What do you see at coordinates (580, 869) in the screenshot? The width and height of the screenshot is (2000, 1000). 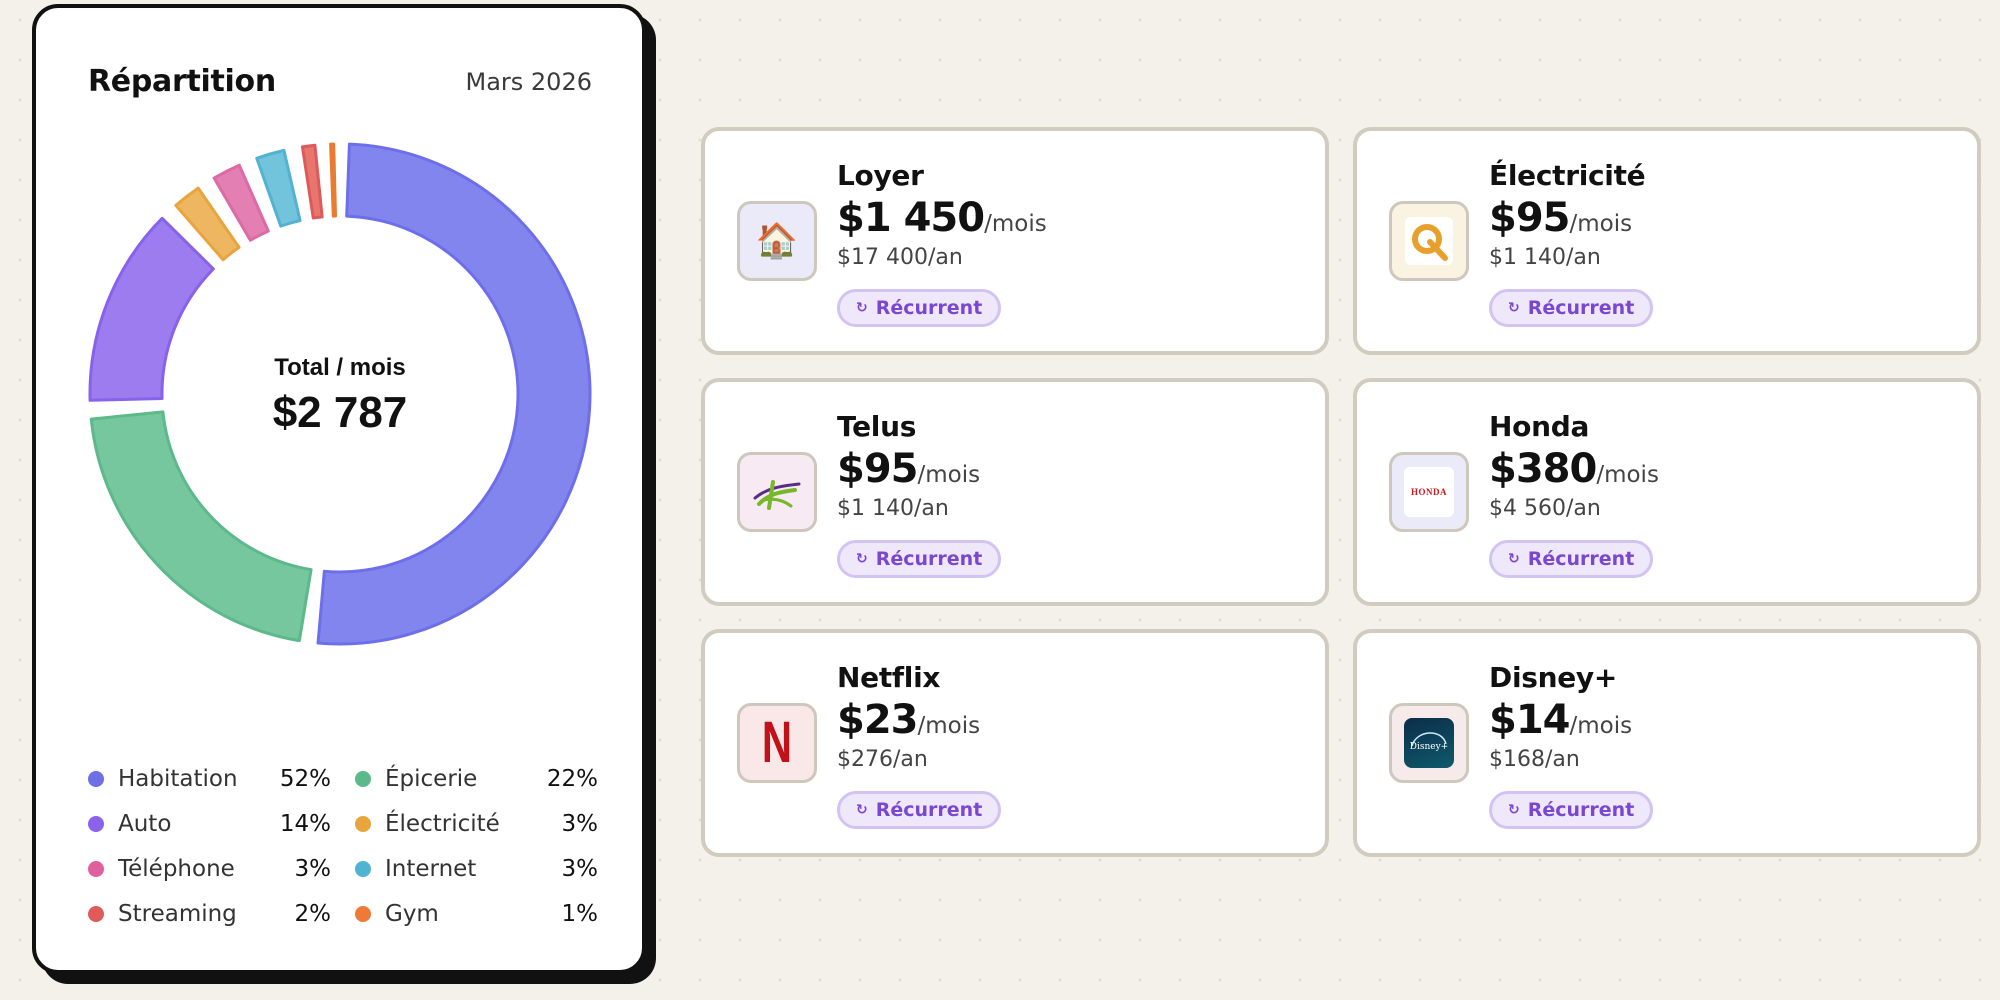 I see `legend-pct: 3%` at bounding box center [580, 869].